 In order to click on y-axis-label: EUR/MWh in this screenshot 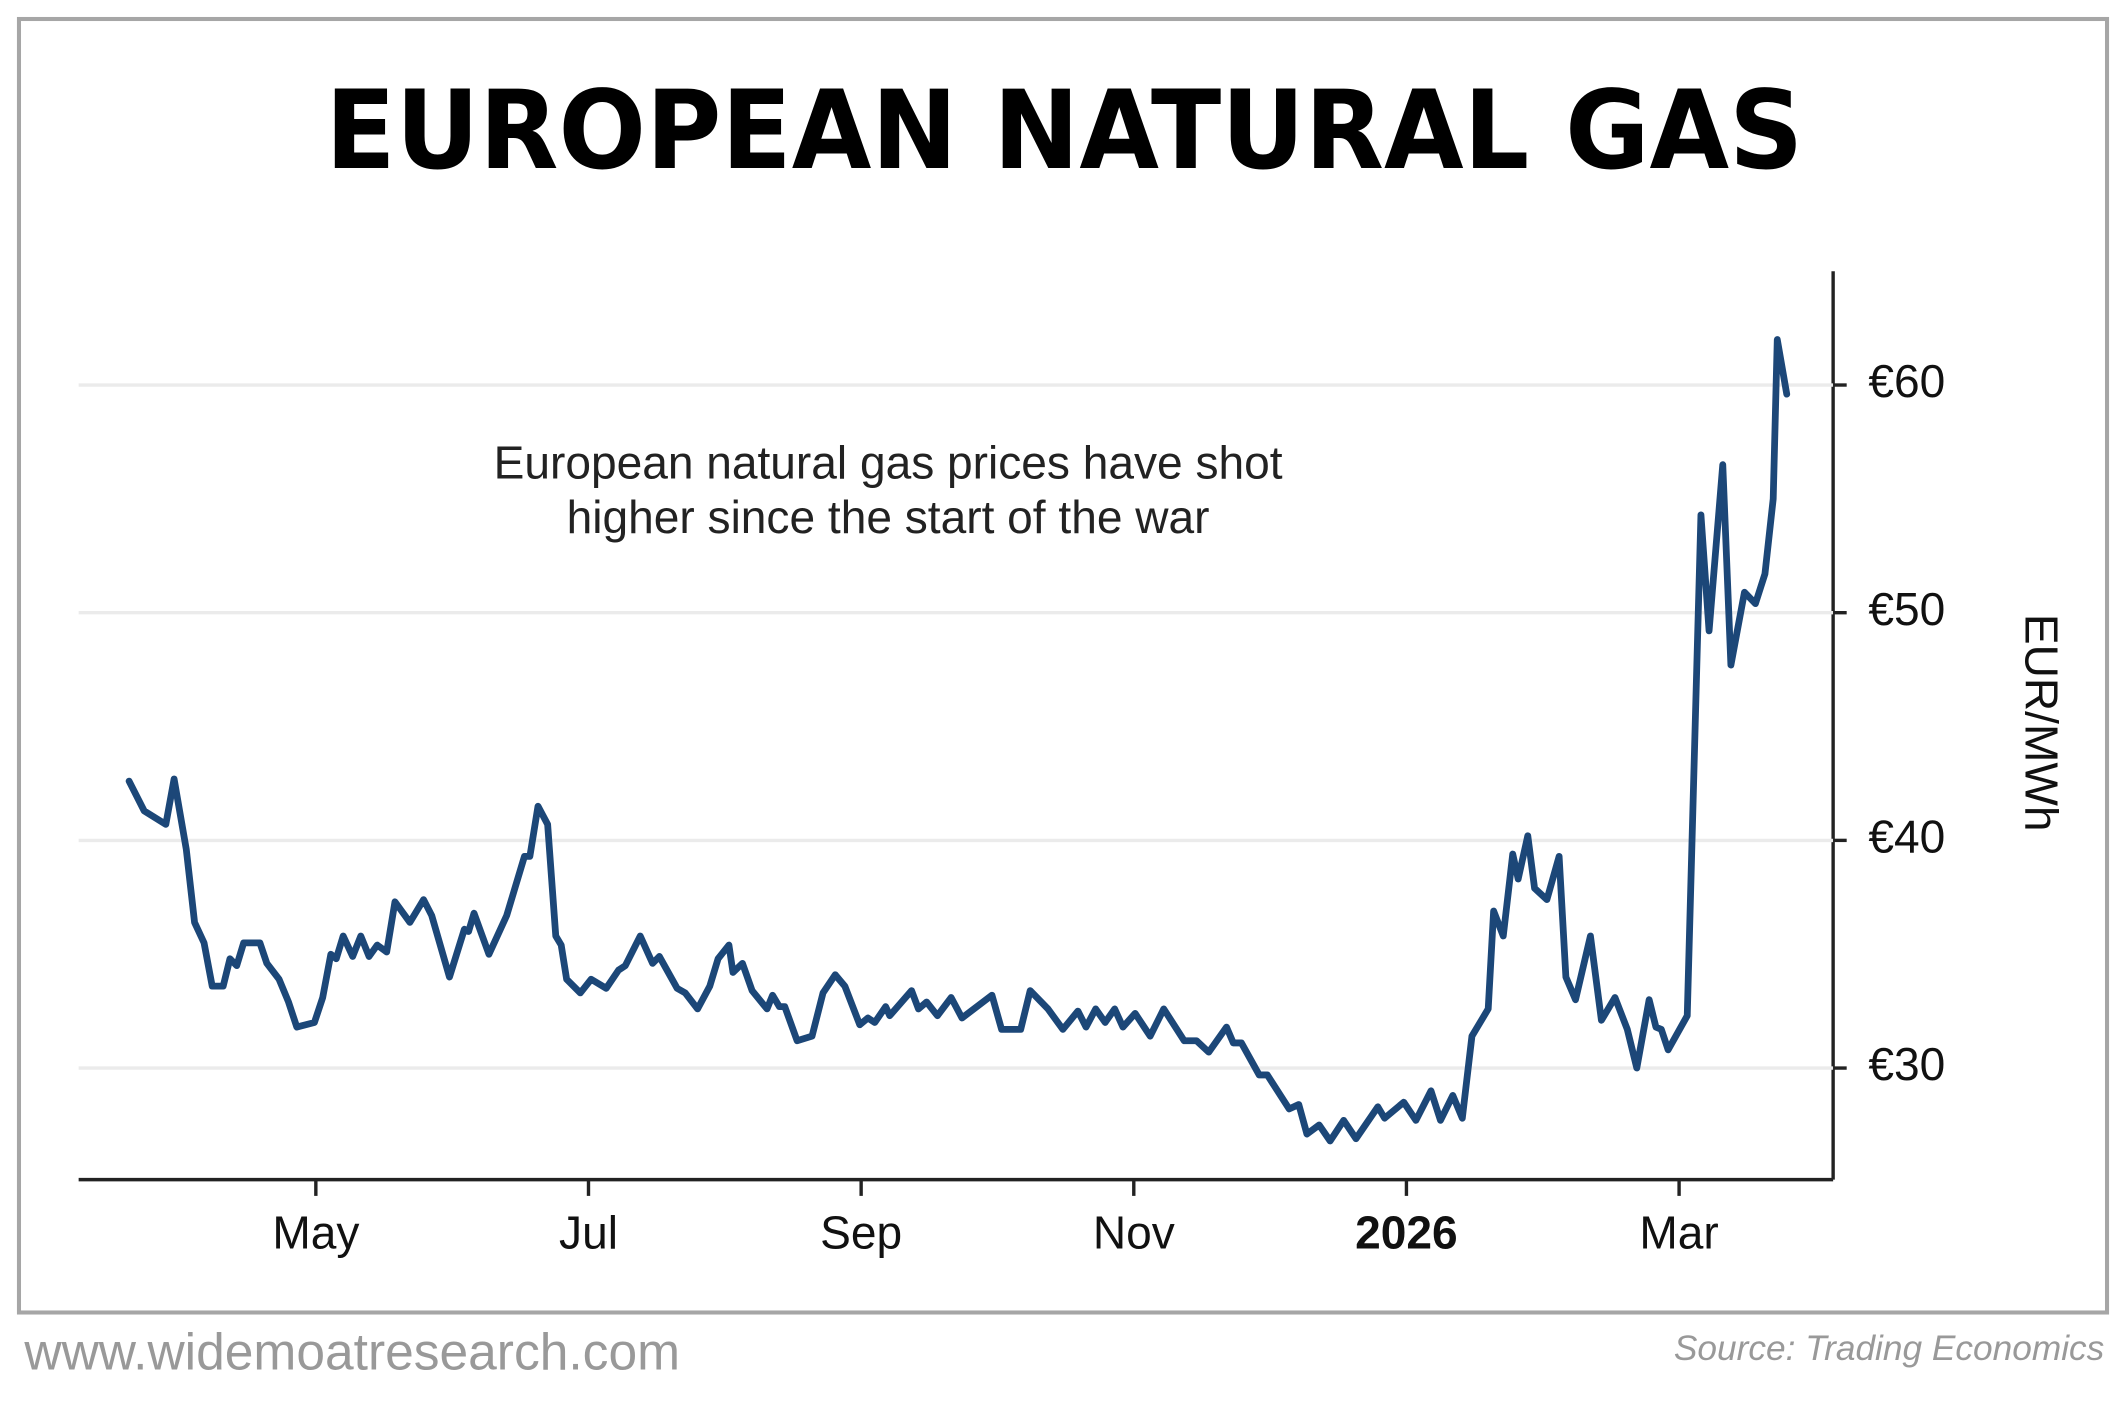, I will do `click(2042, 723)`.